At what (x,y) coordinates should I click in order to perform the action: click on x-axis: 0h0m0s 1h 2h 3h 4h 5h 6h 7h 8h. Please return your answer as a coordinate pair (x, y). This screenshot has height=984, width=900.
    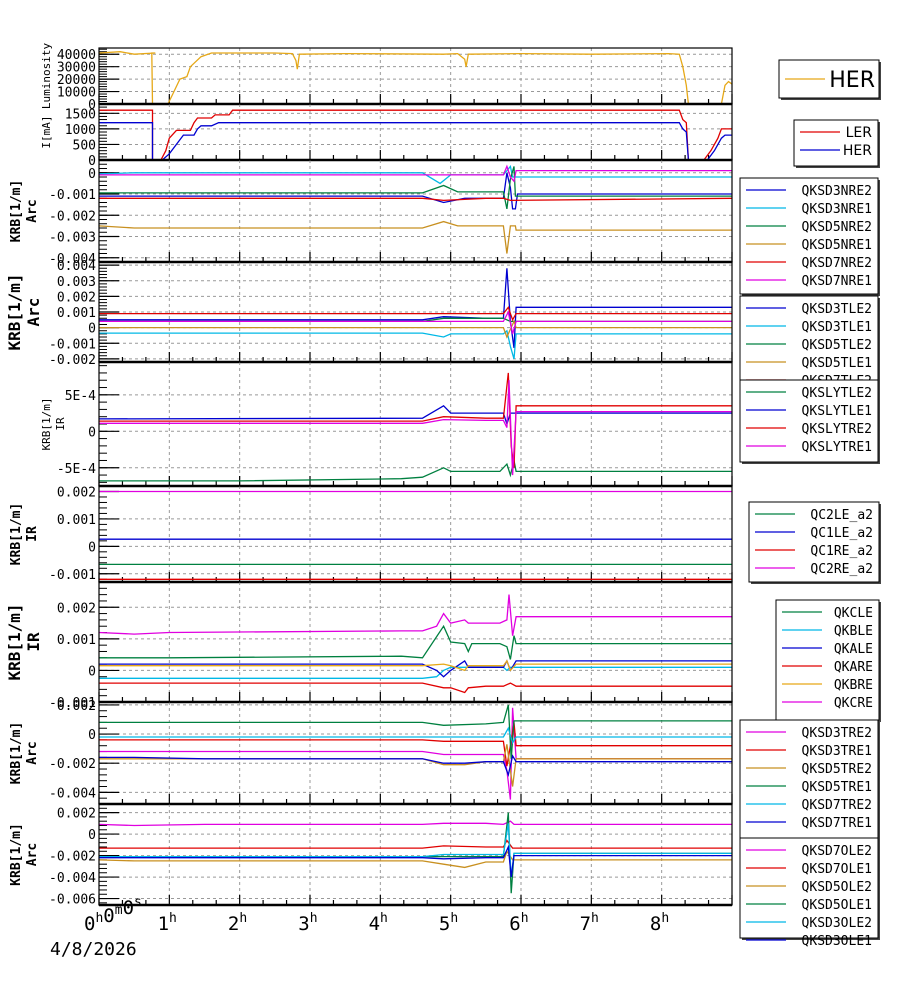
    Looking at the image, I should click on (376, 915).